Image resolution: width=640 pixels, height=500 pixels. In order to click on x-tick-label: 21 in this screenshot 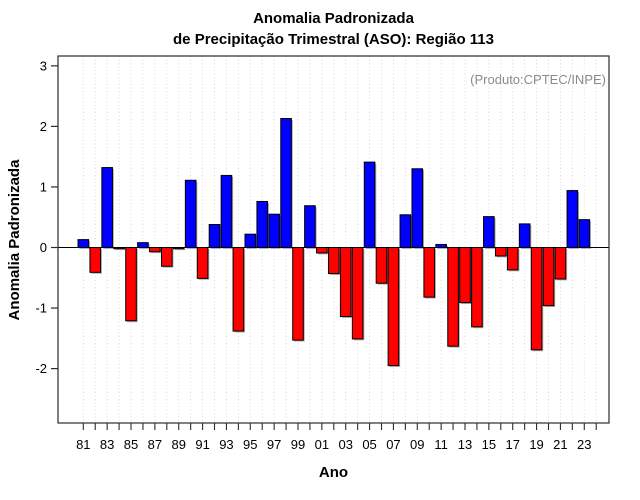, I will do `click(560, 444)`.